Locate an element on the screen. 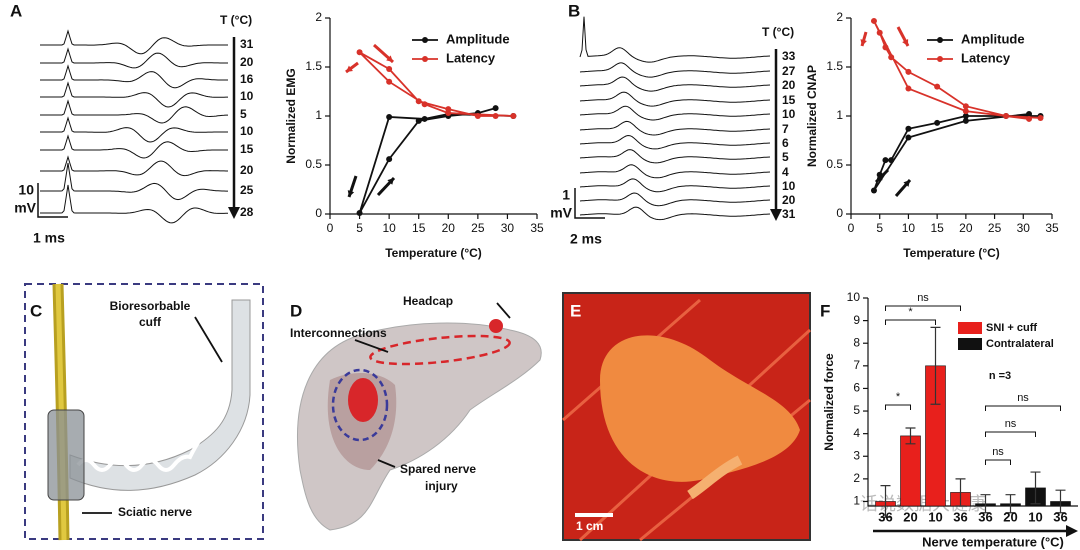 This screenshot has height=550, width=1080. headcap is located at coordinates (496, 326).